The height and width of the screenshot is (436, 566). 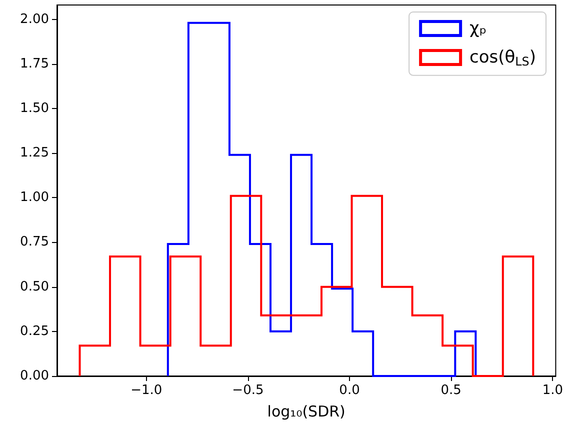 What do you see at coordinates (34, 331) in the screenshot?
I see `y-tick-label: 0.25` at bounding box center [34, 331].